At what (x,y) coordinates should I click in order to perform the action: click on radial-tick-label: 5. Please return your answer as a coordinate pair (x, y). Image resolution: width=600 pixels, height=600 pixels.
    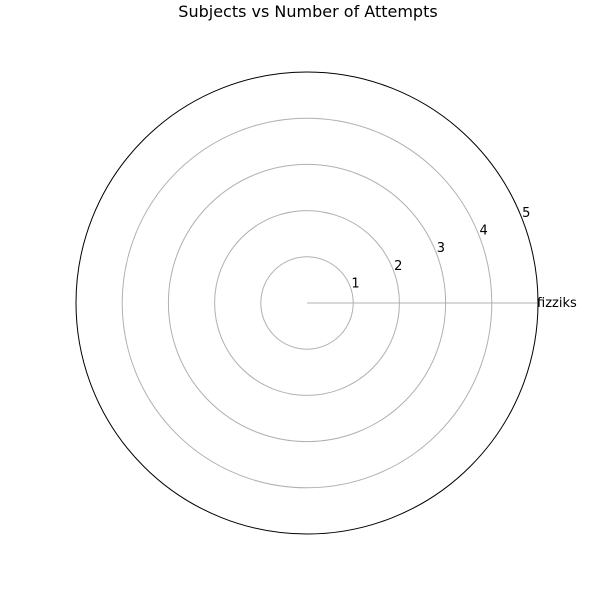
    Looking at the image, I should click on (526, 213).